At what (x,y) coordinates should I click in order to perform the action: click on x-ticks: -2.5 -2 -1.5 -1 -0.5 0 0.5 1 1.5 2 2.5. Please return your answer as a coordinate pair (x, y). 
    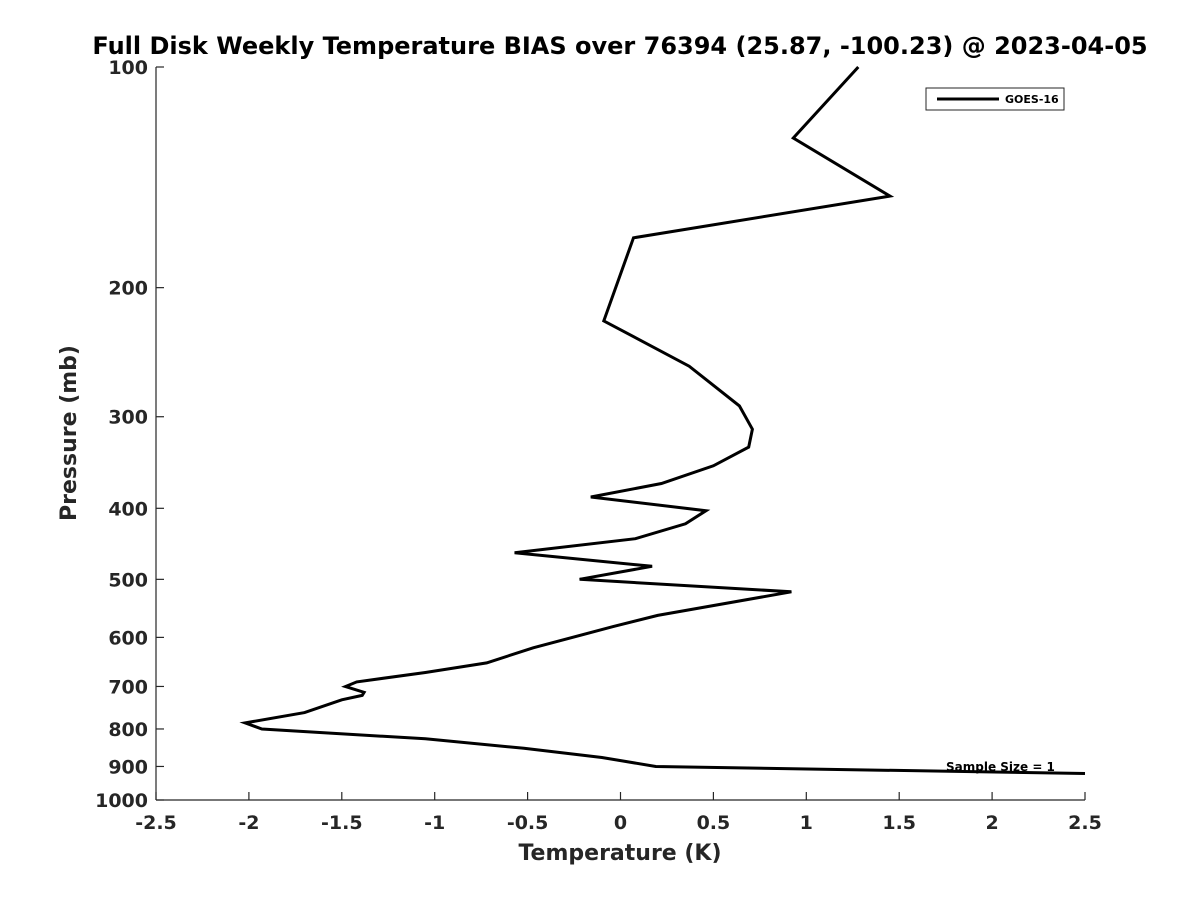
    Looking at the image, I should click on (618, 813).